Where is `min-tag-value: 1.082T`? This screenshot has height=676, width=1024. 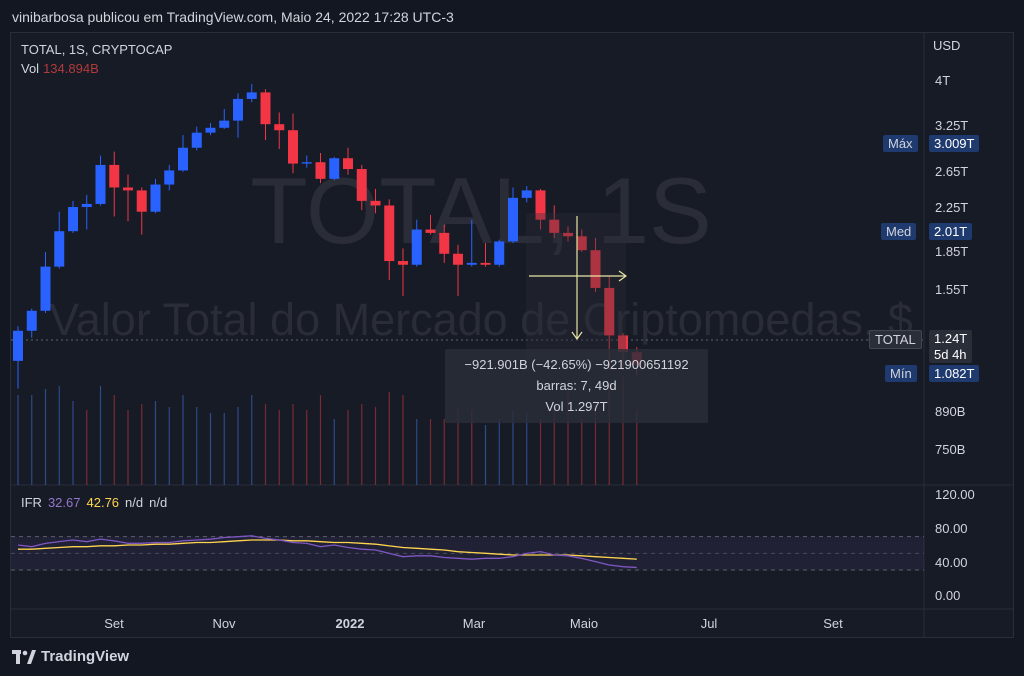 min-tag-value: 1.082T is located at coordinates (954, 373).